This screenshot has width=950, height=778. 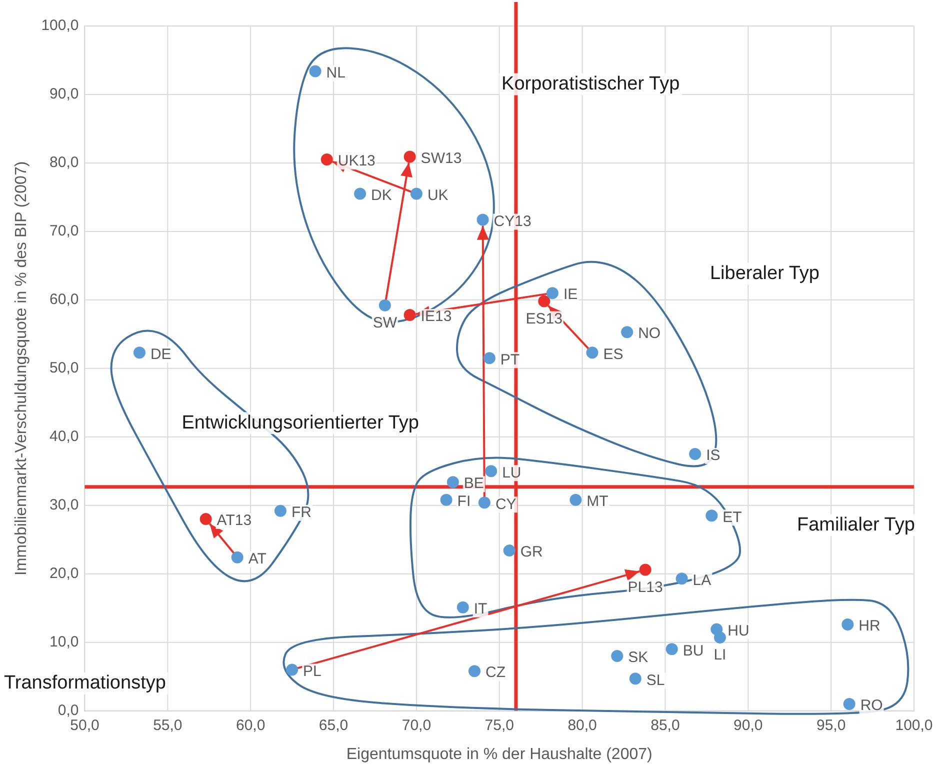 I want to click on x-tick-label: 90,0, so click(x=748, y=725).